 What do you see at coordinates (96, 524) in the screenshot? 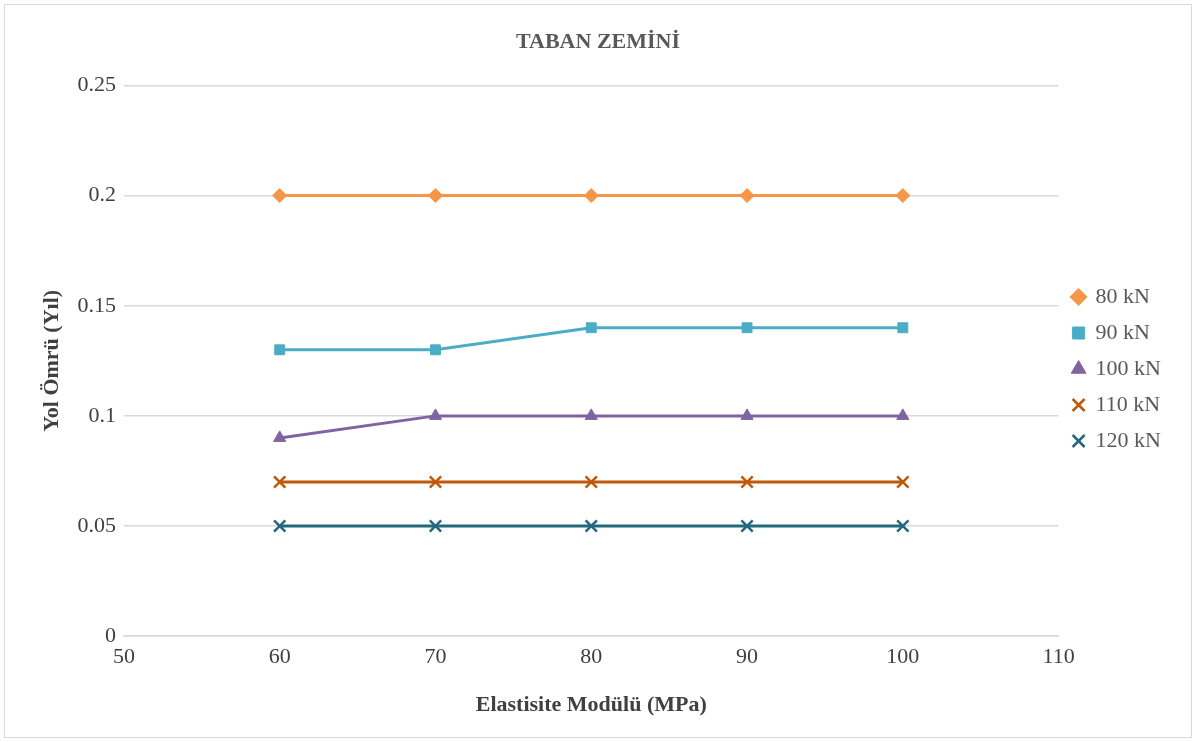
I see `y-tick-label: 0.05` at bounding box center [96, 524].